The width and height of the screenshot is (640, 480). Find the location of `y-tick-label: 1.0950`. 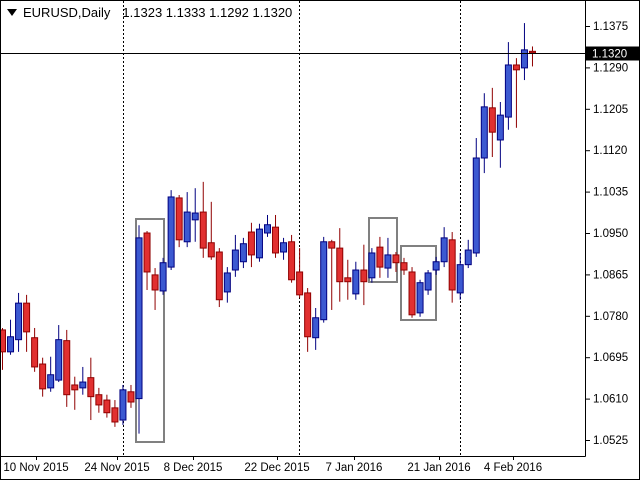

y-tick-label: 1.0950 is located at coordinates (610, 234).